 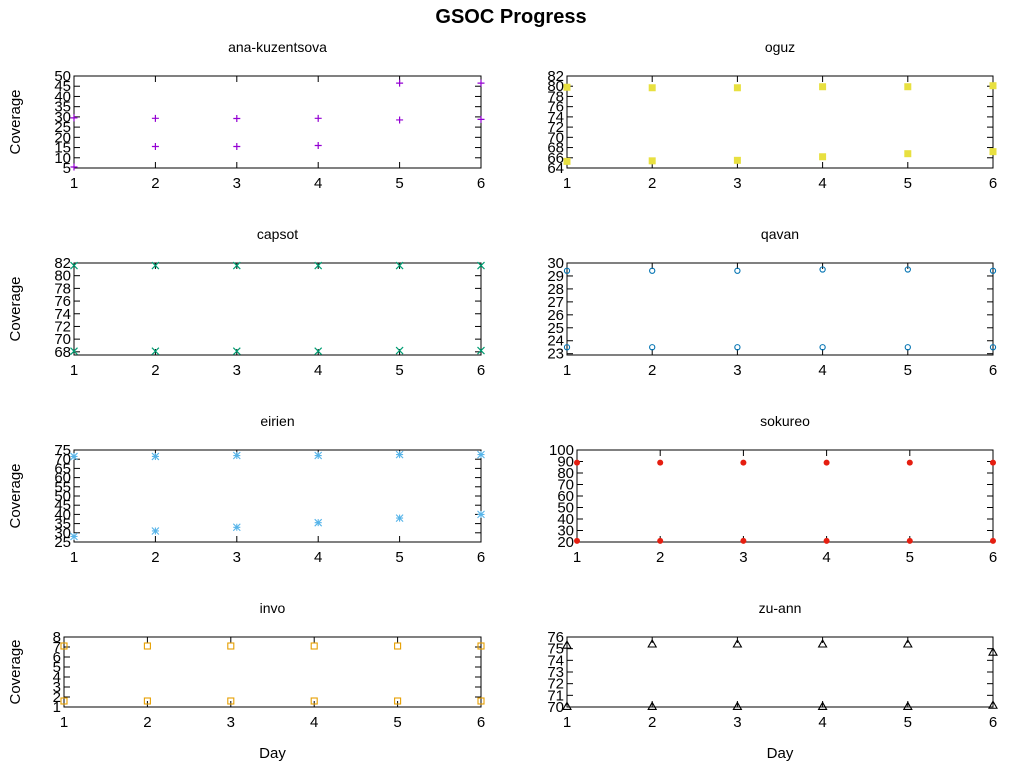 I want to click on subplot-title: capsot, so click(x=277, y=234).